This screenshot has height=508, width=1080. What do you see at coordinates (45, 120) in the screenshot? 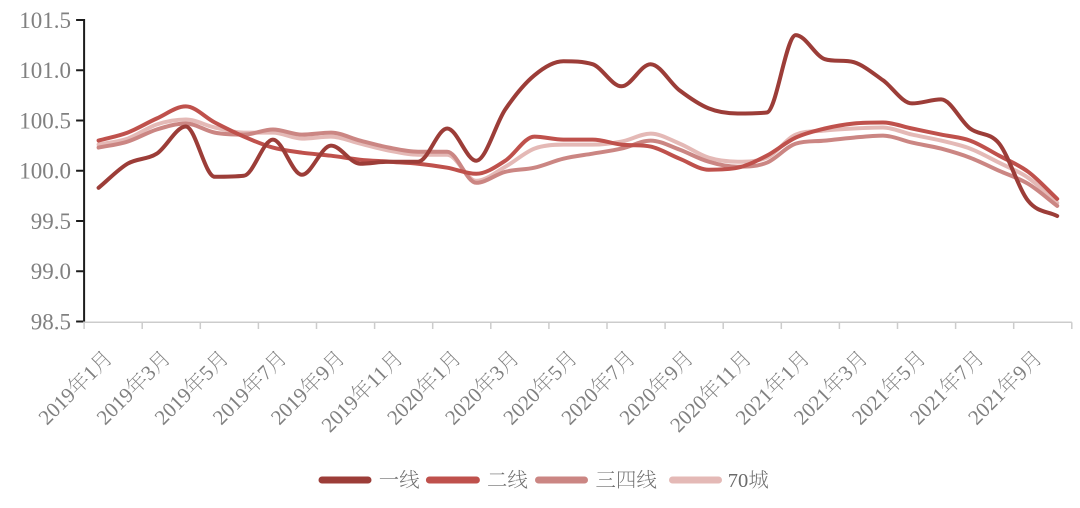
I see `svg-text: 100.5` at bounding box center [45, 120].